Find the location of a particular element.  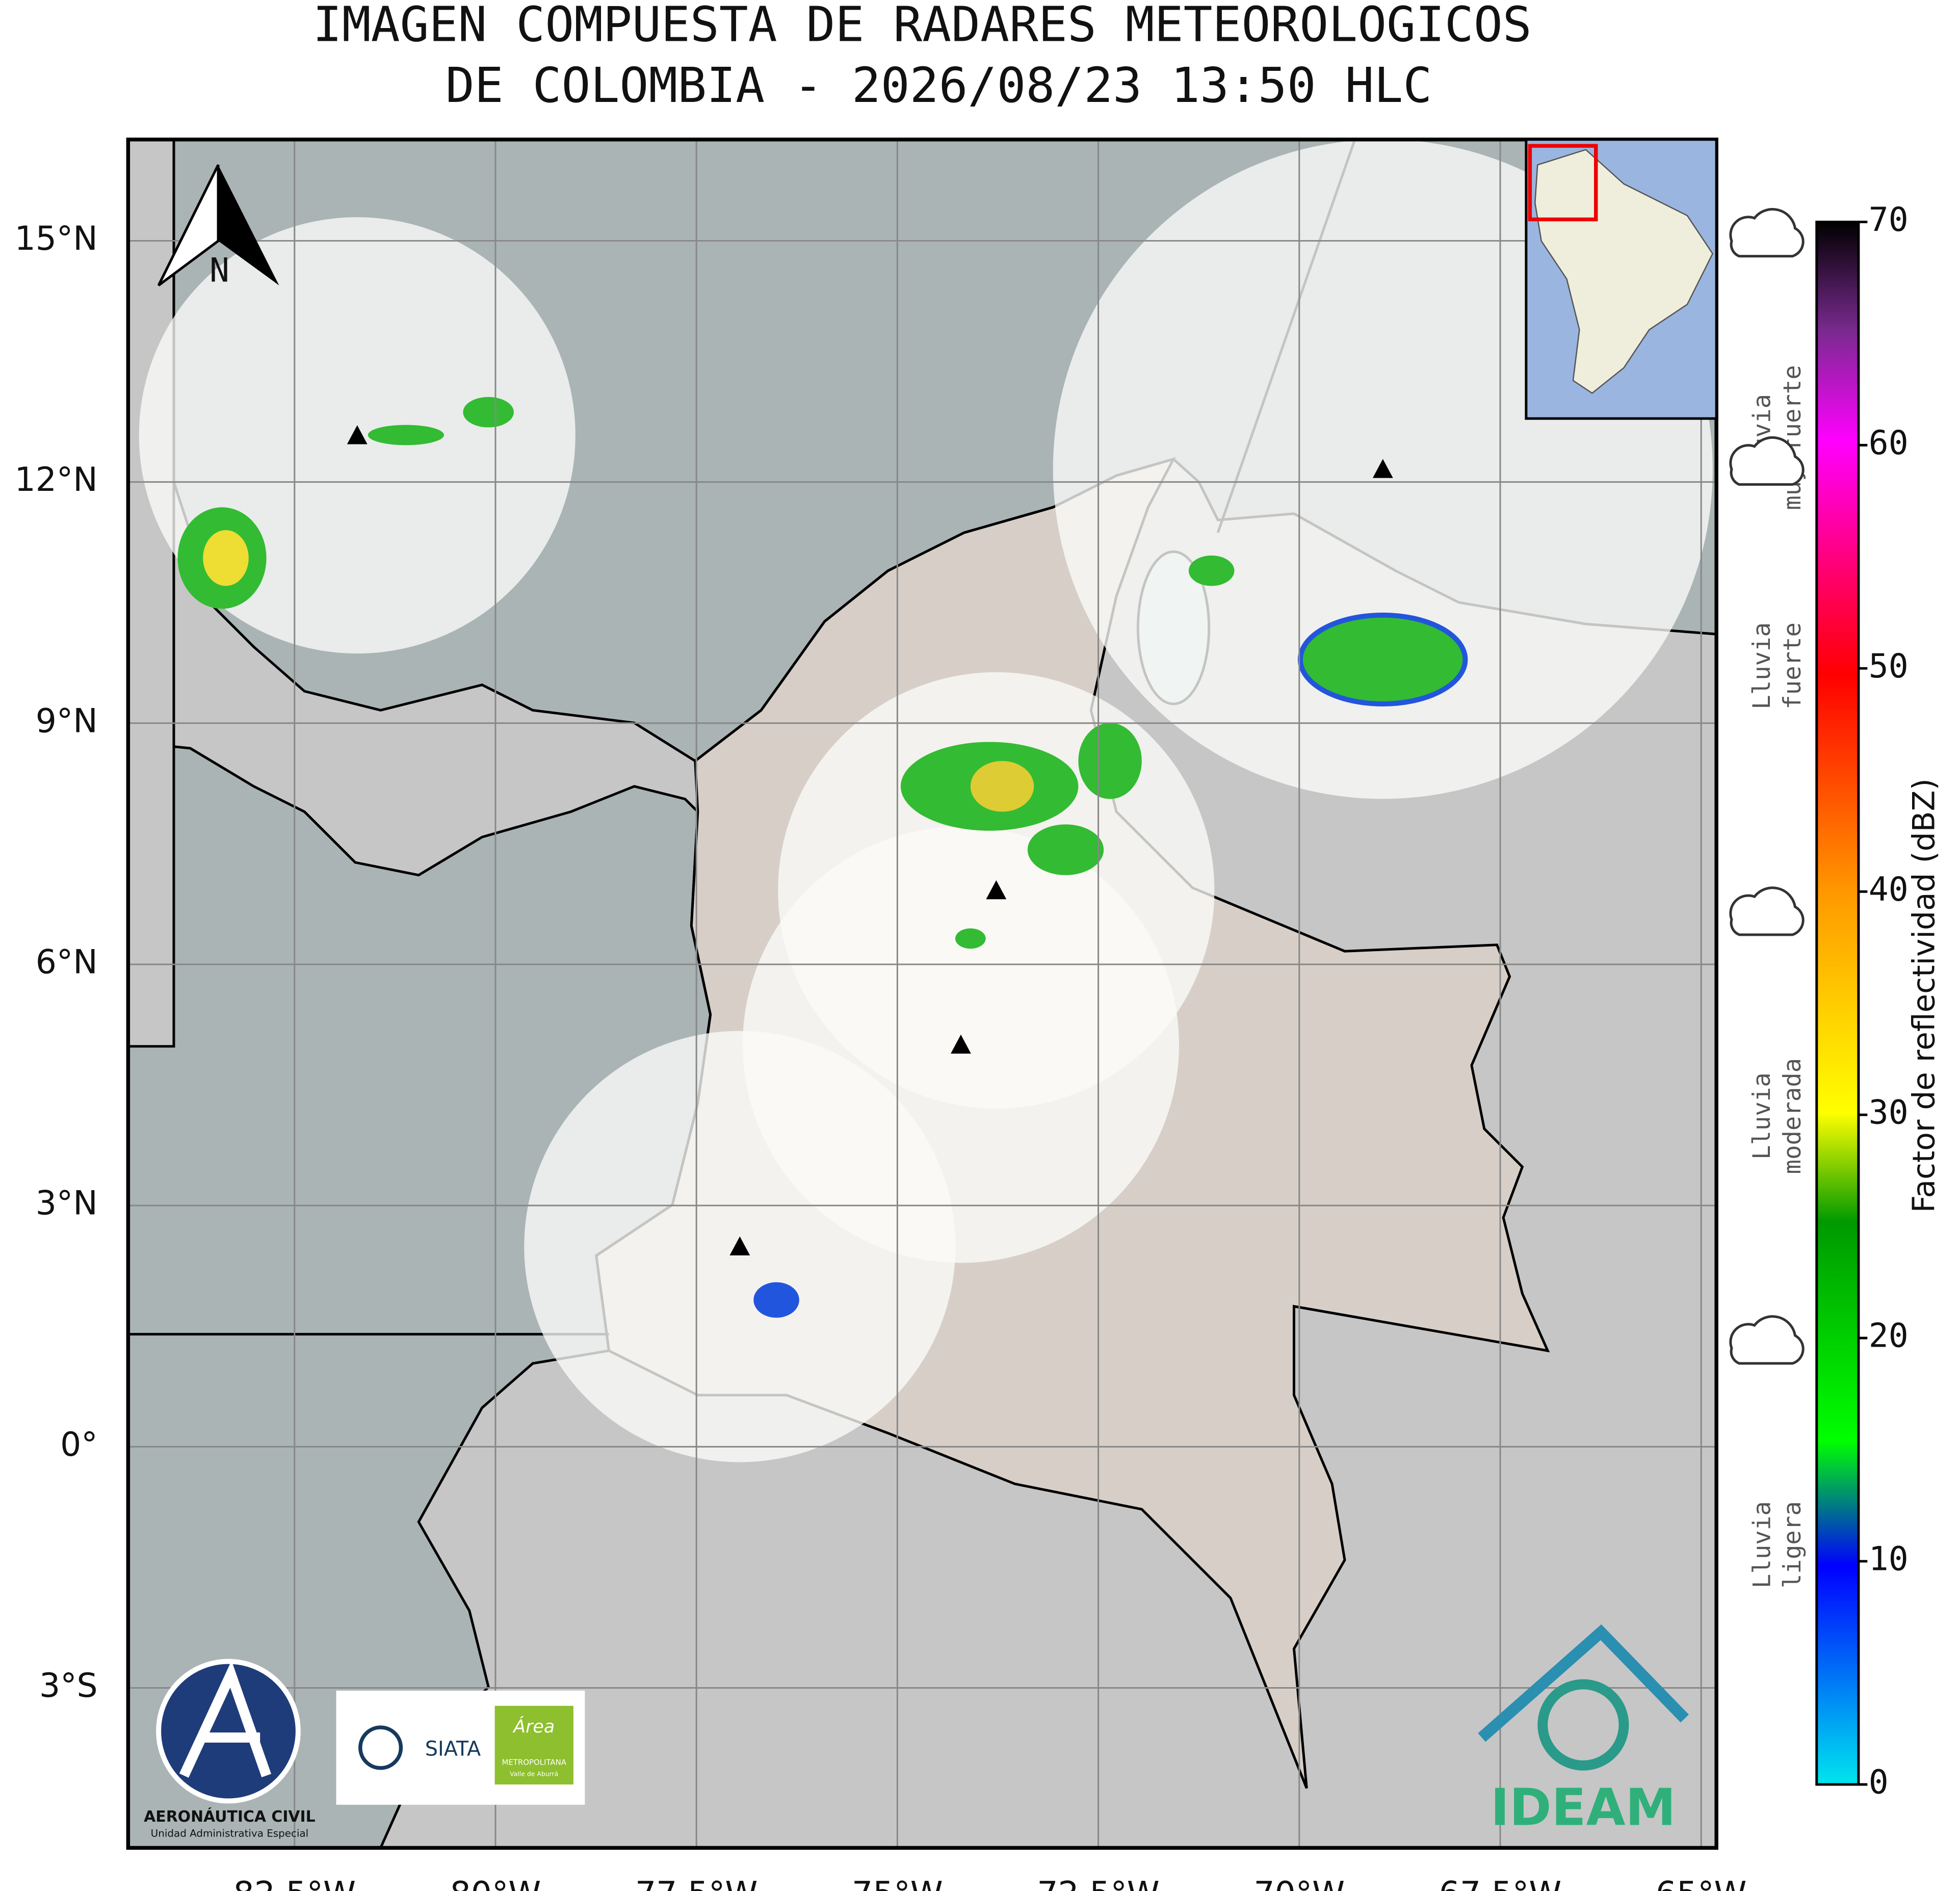

colorbar-tick-label: 0 is located at coordinates (1879, 1783).